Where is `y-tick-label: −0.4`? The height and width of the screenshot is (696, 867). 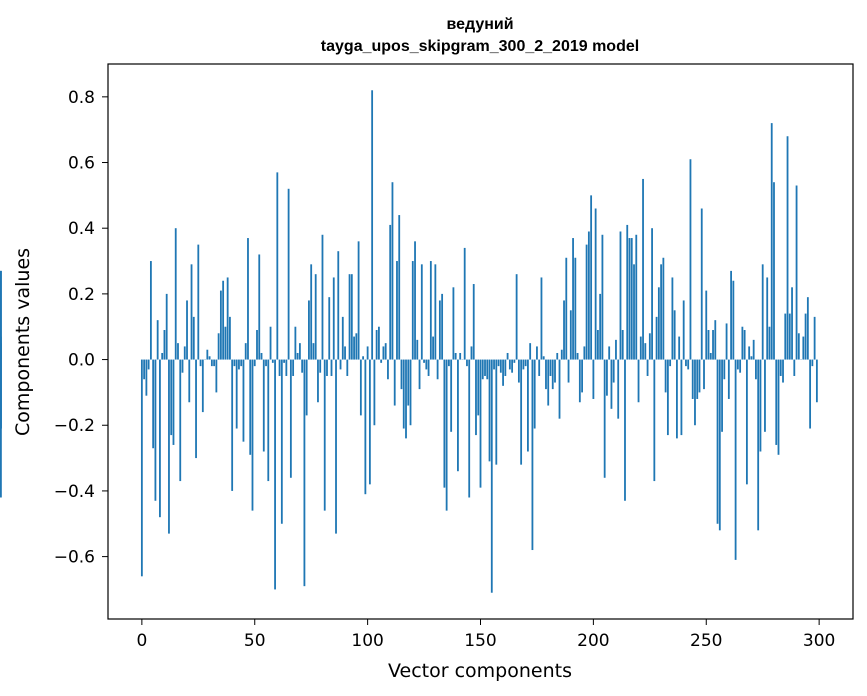 y-tick-label: −0.4 is located at coordinates (74, 492).